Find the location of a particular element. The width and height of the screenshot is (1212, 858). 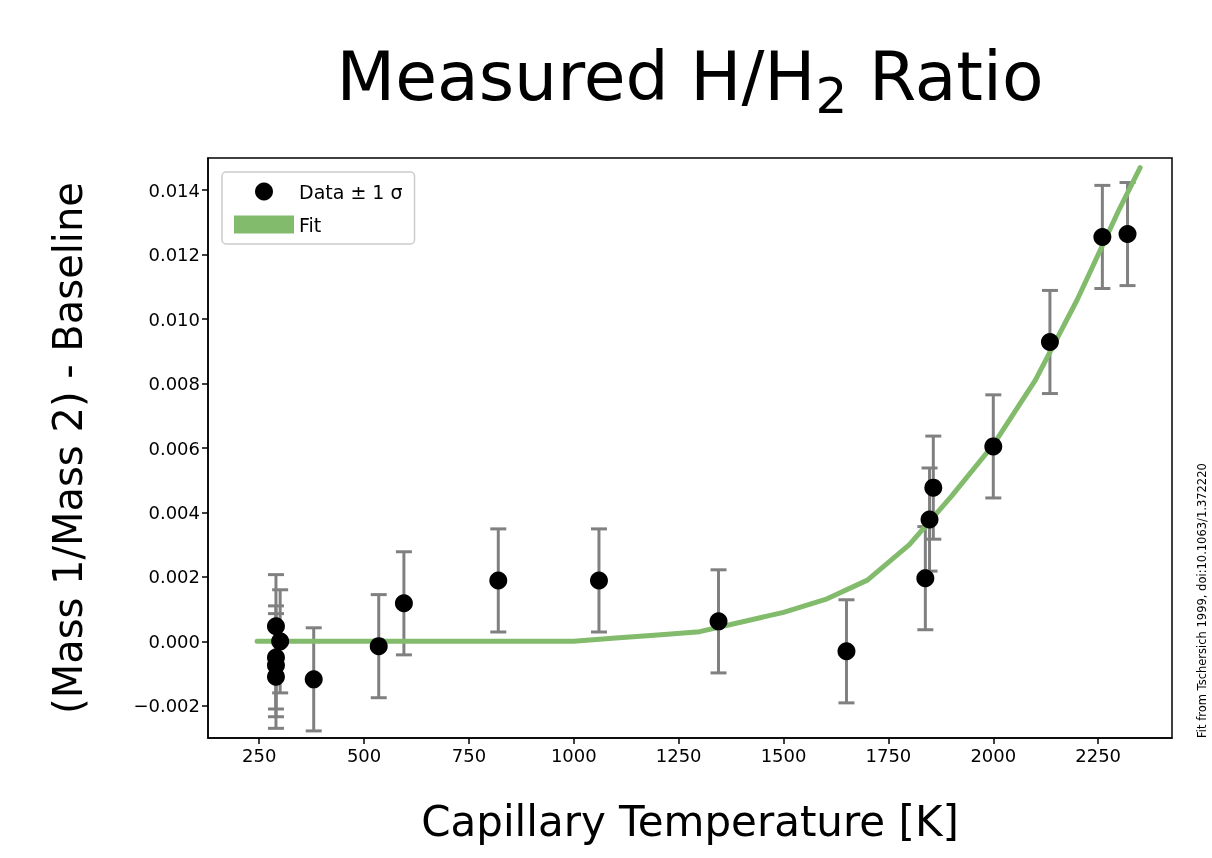

x-tick-label: 750 is located at coordinates (469, 755).